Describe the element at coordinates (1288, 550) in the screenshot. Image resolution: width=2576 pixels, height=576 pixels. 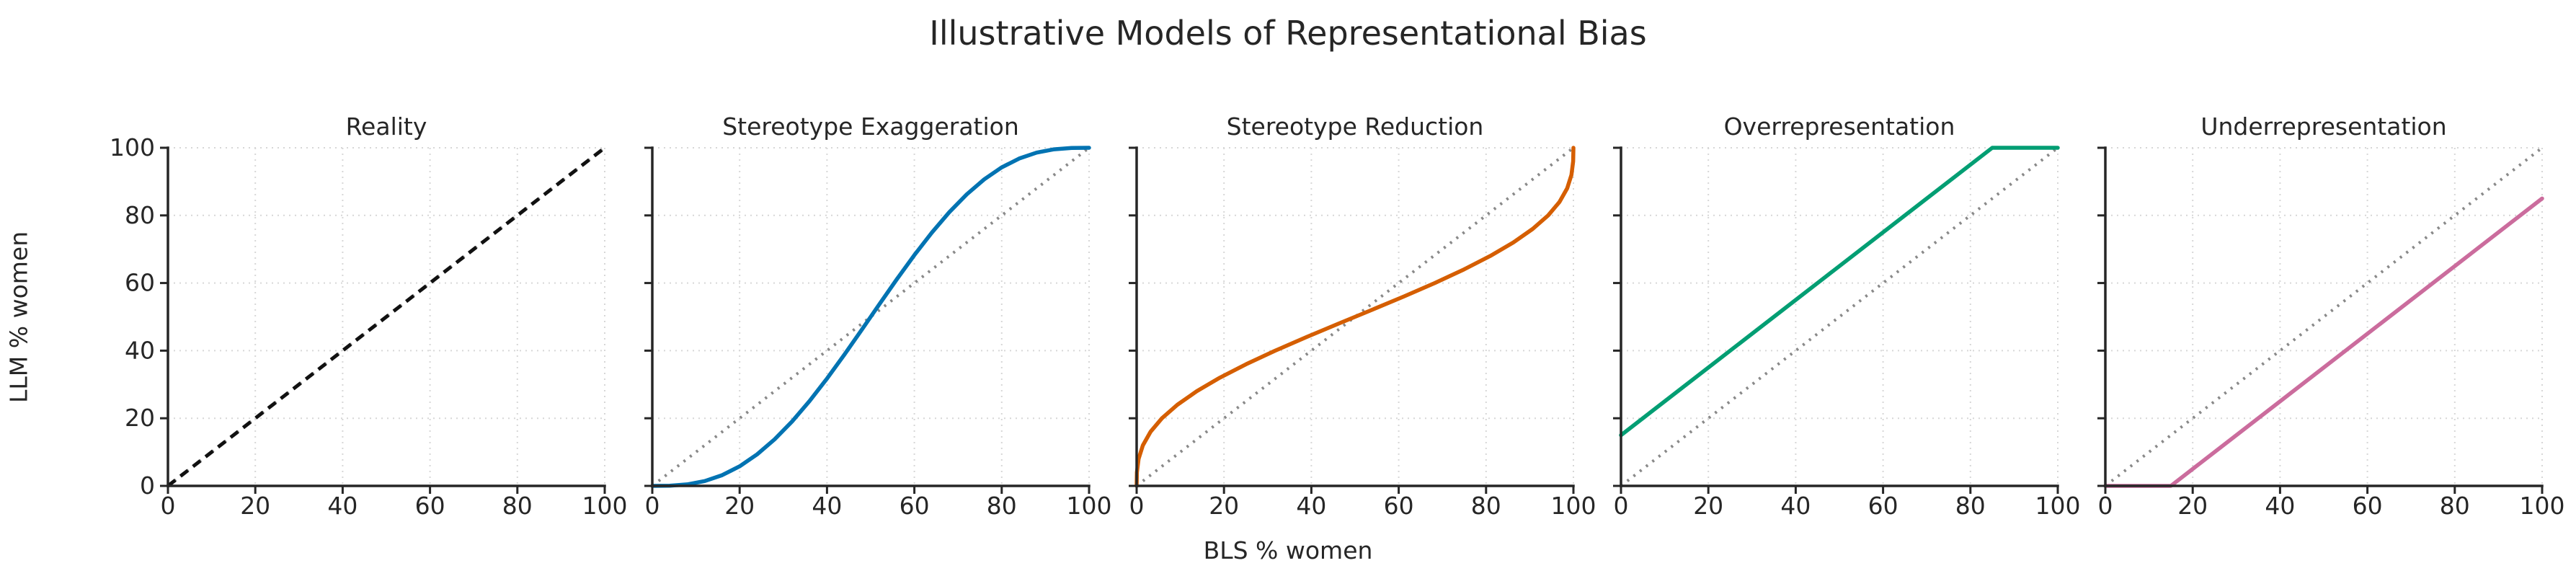
I see `x-axis-label: BLS % women` at that location.